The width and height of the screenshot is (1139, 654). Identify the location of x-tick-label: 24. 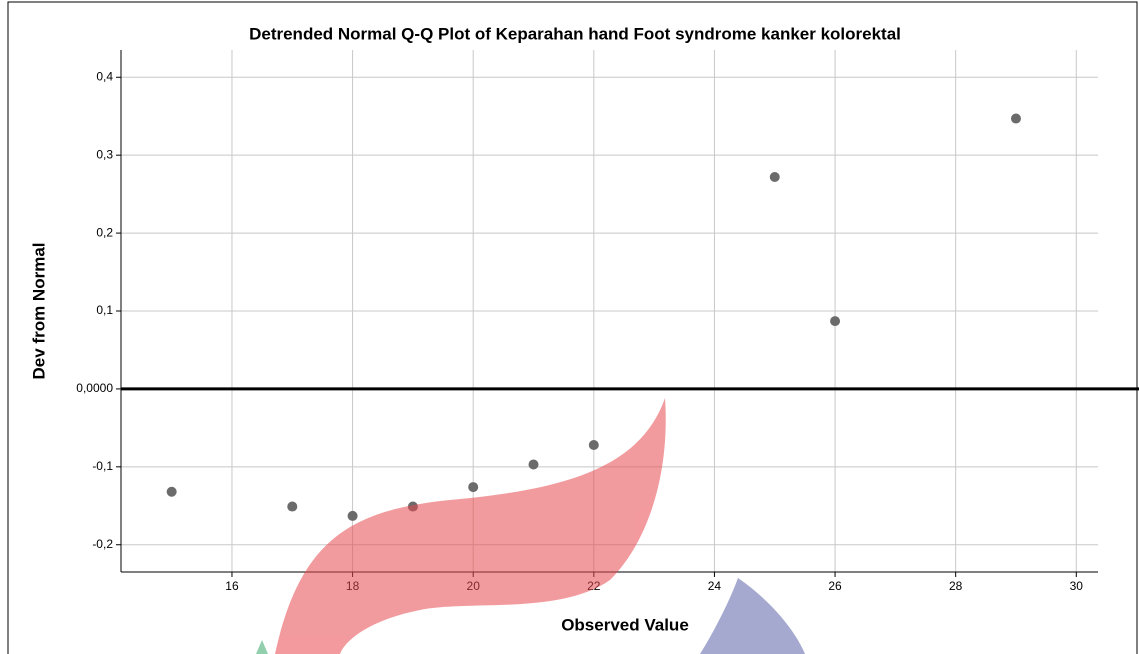
(715, 586).